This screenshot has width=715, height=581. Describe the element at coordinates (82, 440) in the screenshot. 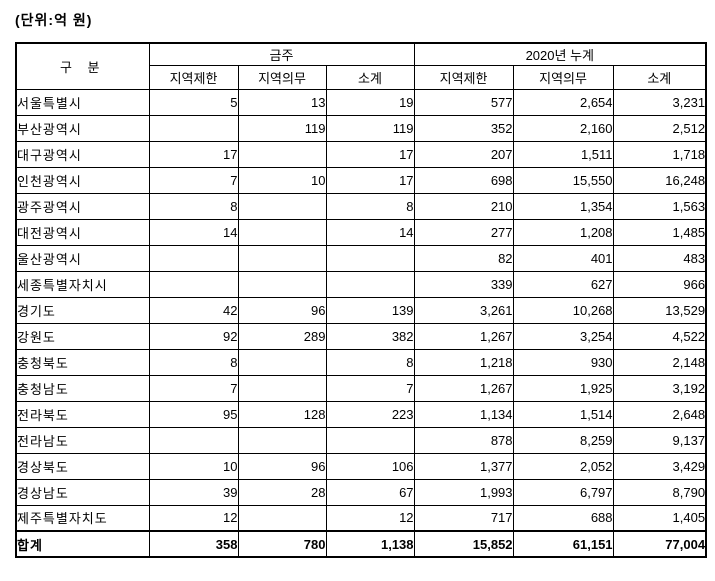

I see `row-label: 전라남도` at that location.